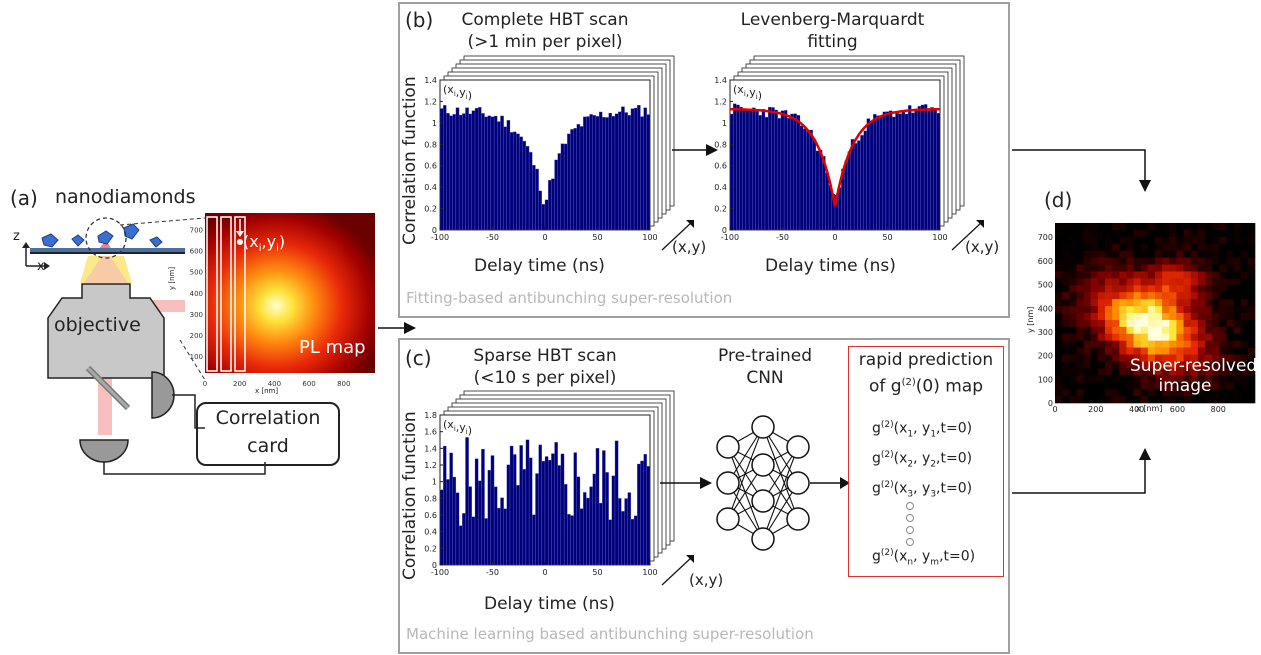 This screenshot has height=655, width=1261. I want to click on x-tick-label: 0, so click(544, 237).